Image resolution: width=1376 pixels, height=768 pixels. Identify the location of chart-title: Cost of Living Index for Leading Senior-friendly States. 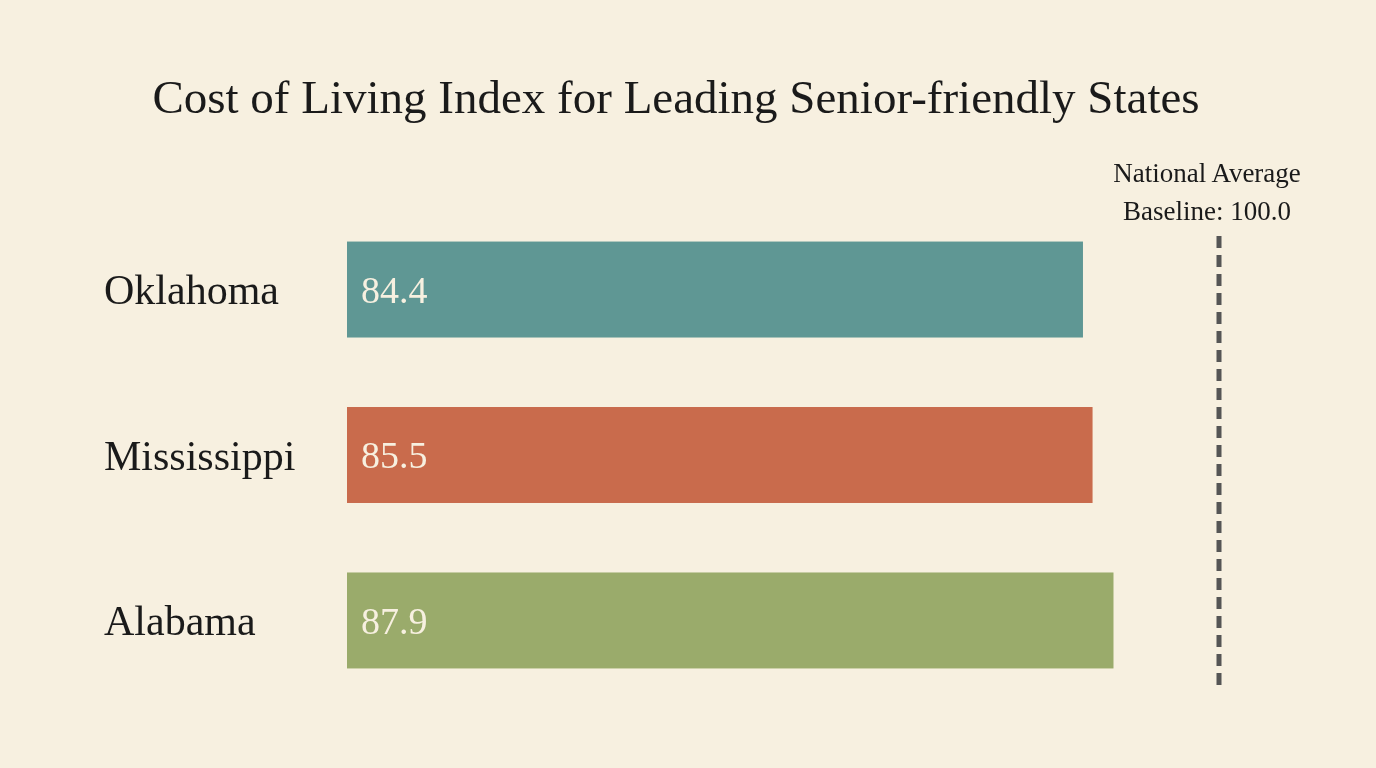
(676, 97).